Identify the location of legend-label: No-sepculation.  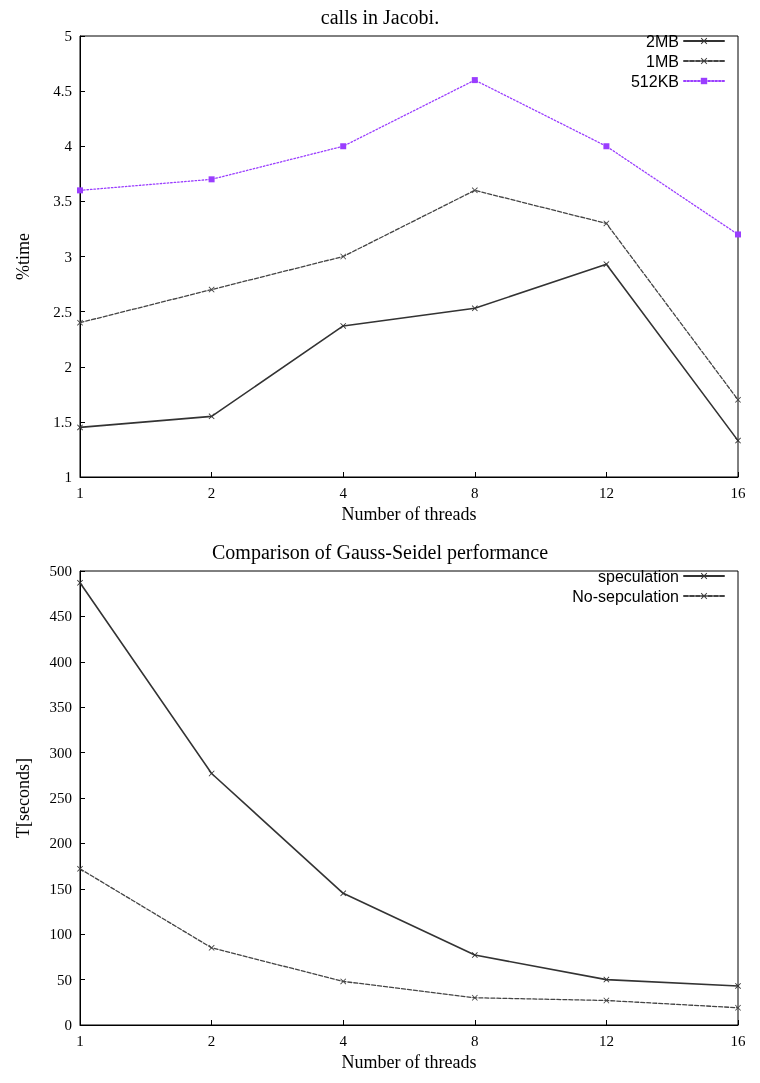
(625, 596).